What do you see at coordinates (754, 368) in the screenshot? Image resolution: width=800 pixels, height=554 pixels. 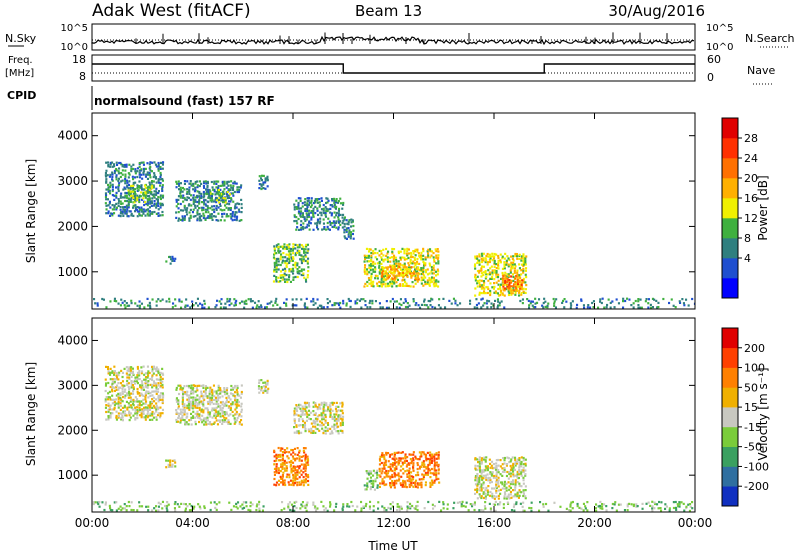 I see `colorbar-tick-label: 100` at bounding box center [754, 368].